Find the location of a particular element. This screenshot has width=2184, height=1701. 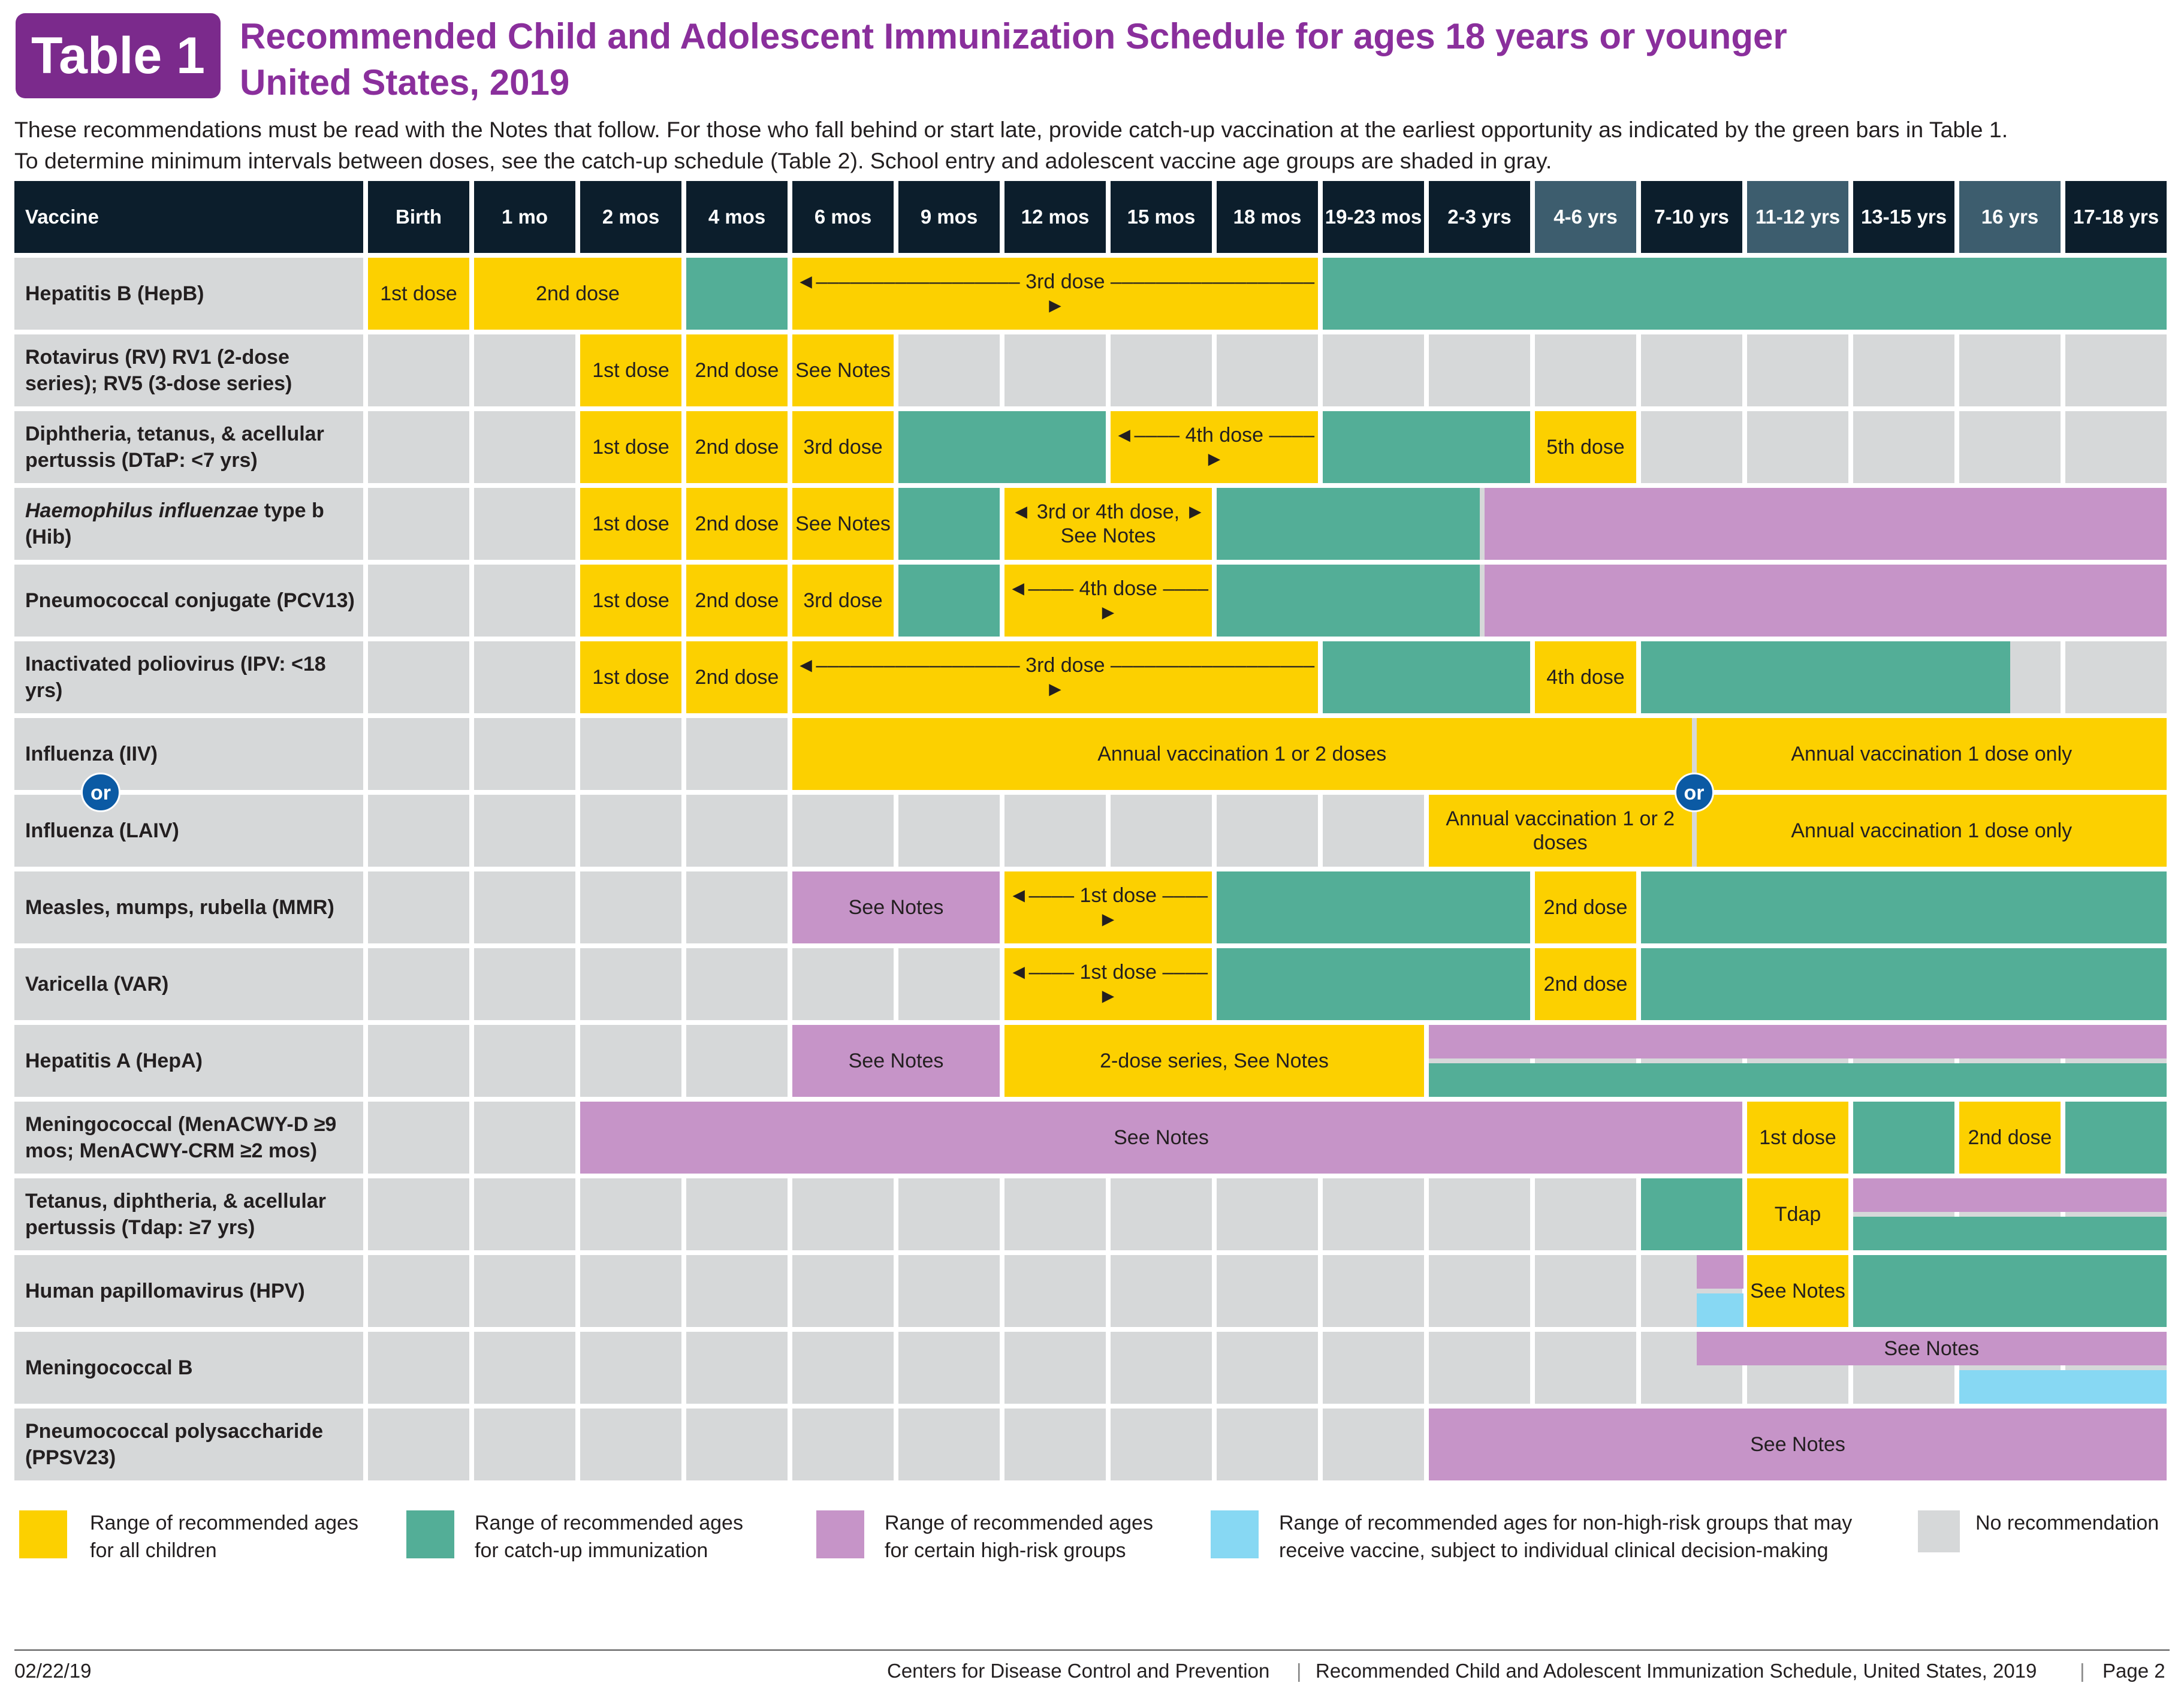

schedule-bar-yellow: ◄–––– 4th dose ––––► is located at coordinates (1108, 601).